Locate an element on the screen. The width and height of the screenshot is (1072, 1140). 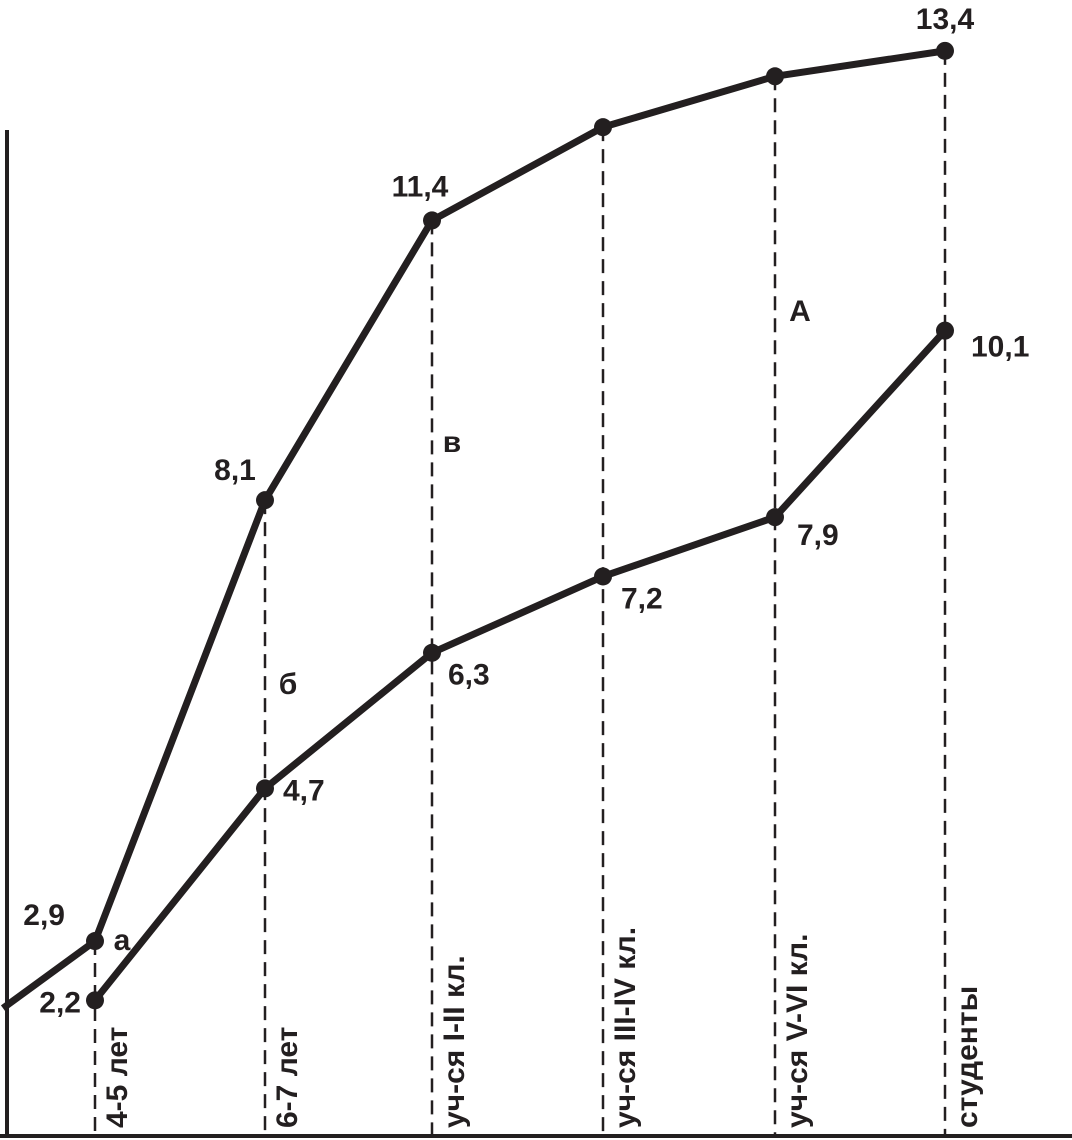
annotation: а is located at coordinates (122, 940).